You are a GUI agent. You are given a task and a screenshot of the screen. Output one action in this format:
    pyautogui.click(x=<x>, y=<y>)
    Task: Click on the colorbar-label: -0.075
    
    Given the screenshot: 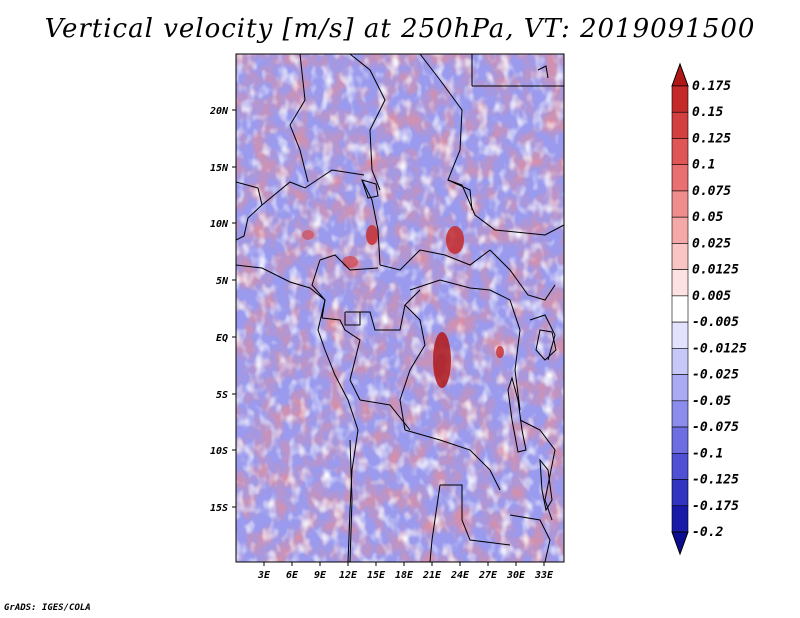 What is the action you would take?
    pyautogui.click(x=715, y=427)
    